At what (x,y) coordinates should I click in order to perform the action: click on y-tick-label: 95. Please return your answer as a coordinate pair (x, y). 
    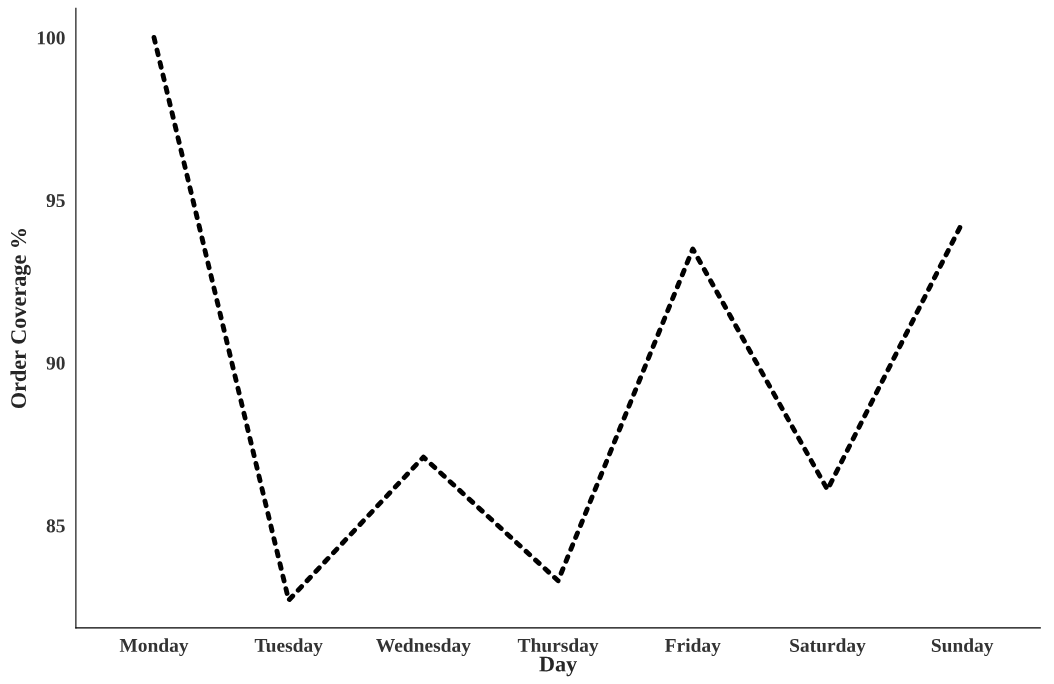
    Looking at the image, I should click on (55, 201).